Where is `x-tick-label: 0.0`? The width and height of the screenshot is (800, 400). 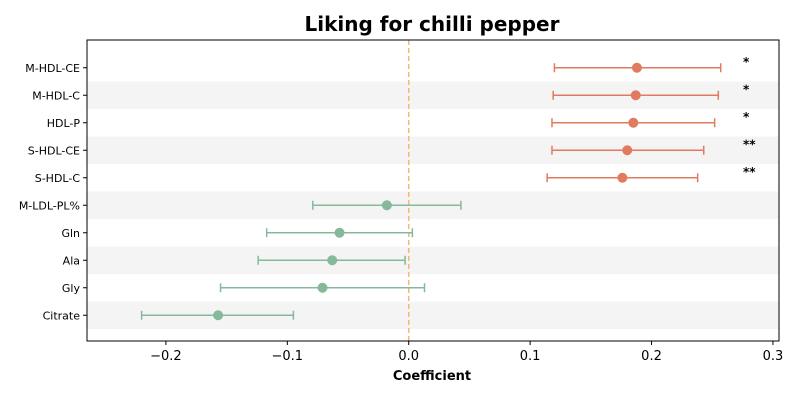 x-tick-label: 0.0 is located at coordinates (408, 356).